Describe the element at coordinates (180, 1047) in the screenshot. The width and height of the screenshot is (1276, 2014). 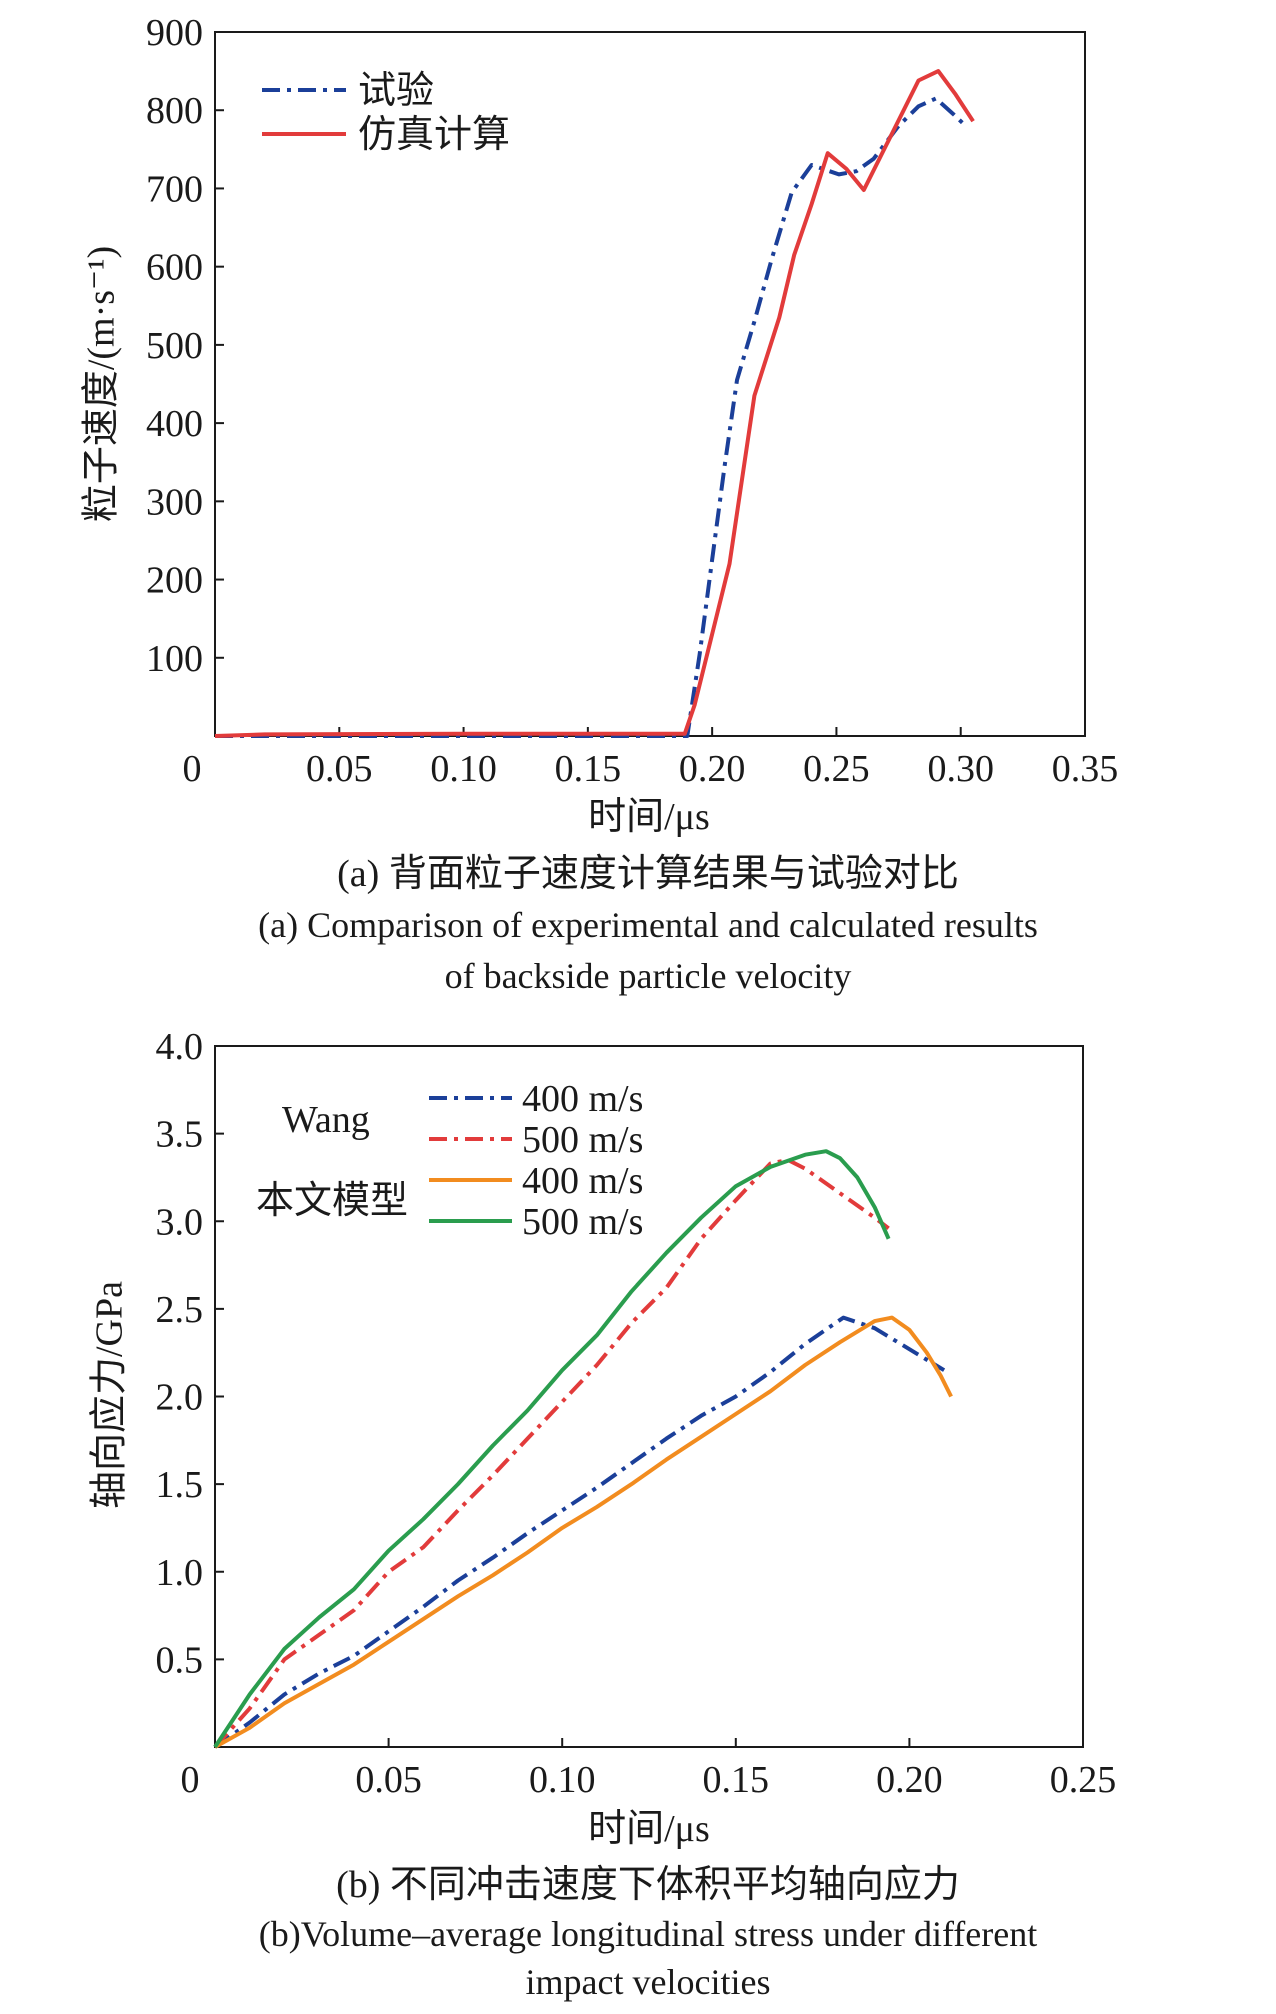
I see `y-tick-label: 4.0` at that location.